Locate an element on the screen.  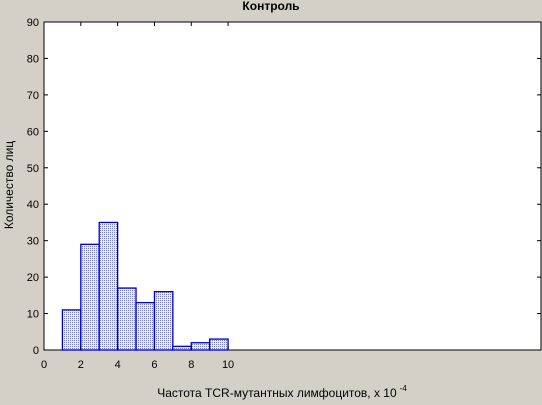
y-axis-label: Количество лиц is located at coordinates (9, 185).